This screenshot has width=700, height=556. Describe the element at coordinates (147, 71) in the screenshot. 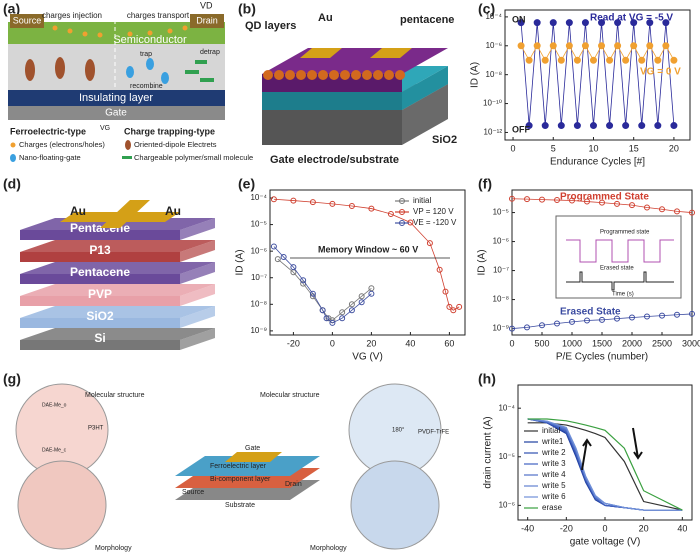

I see `floating-gates` at that location.